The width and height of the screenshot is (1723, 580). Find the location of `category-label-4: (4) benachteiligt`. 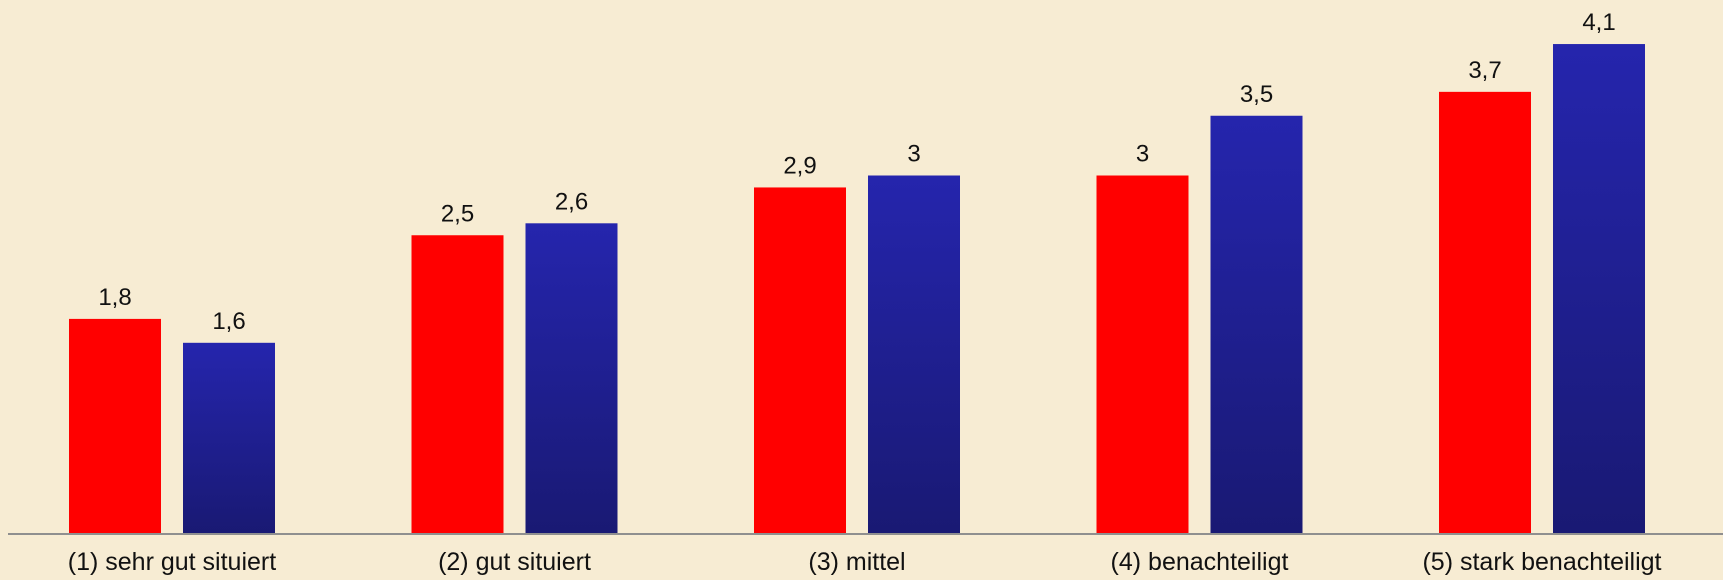

category-label-4: (4) benachteiligt is located at coordinates (1200, 562).